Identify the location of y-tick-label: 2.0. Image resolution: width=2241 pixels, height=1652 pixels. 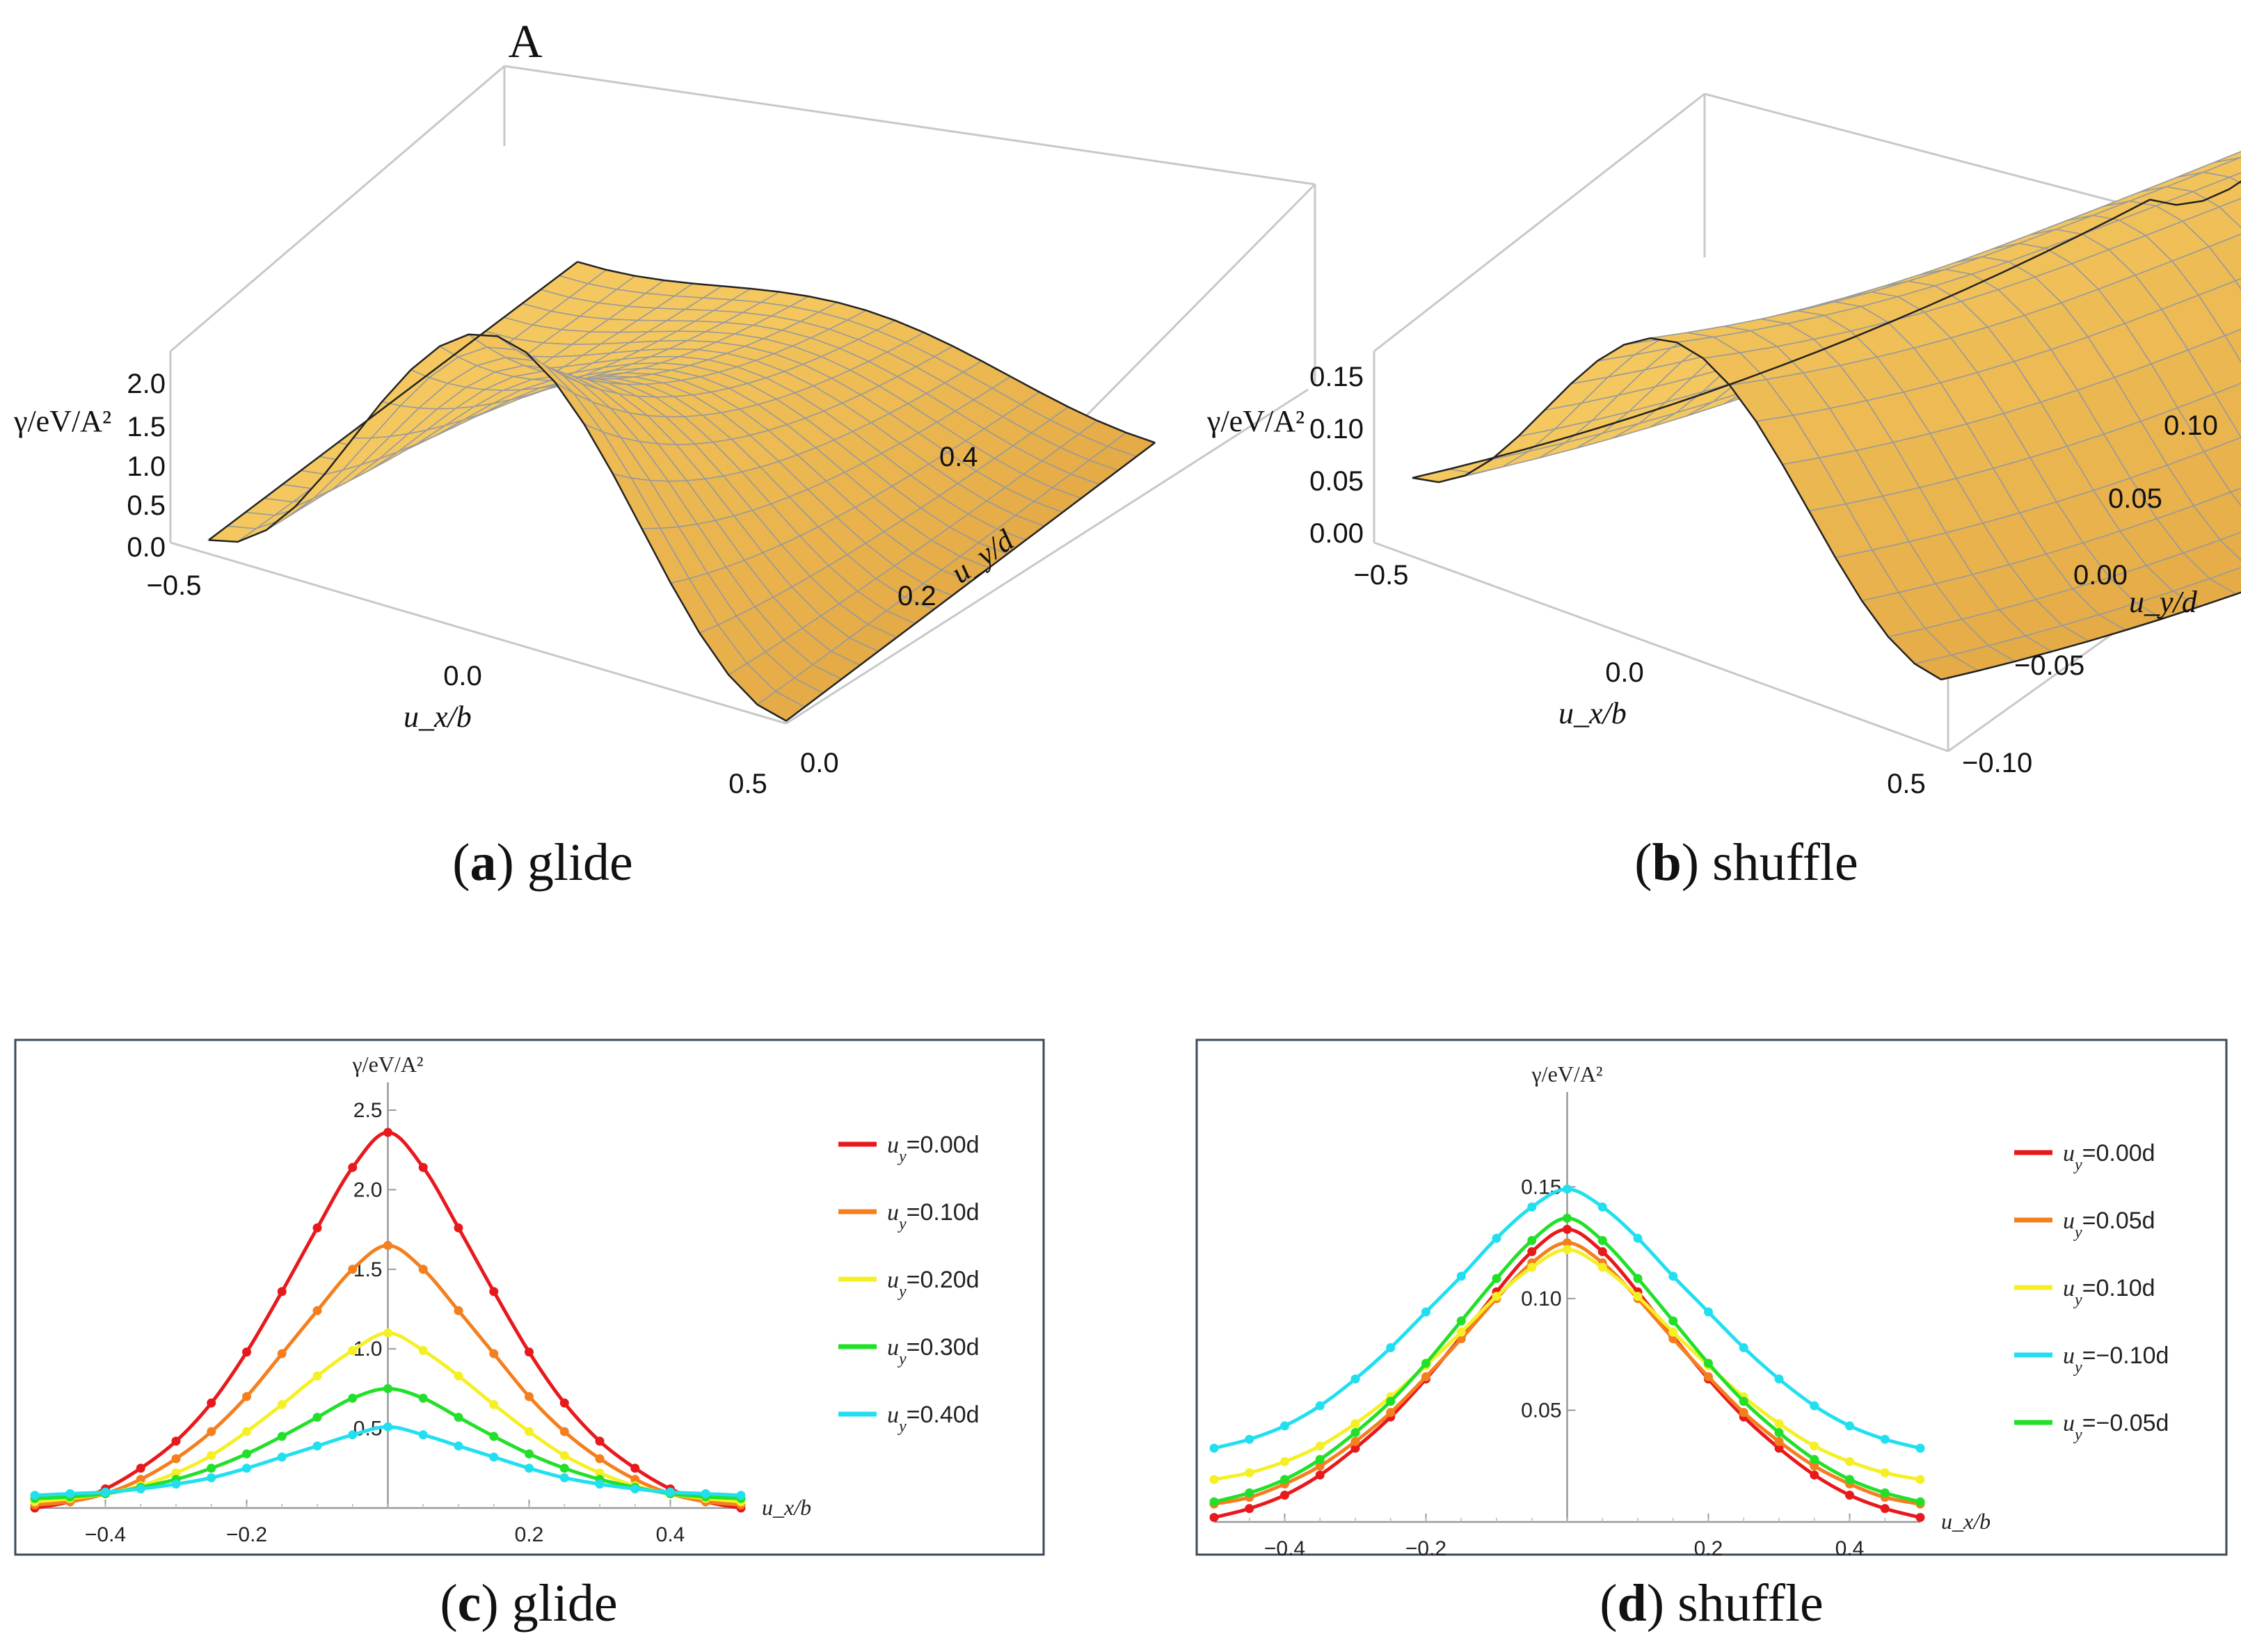
(368, 1189).